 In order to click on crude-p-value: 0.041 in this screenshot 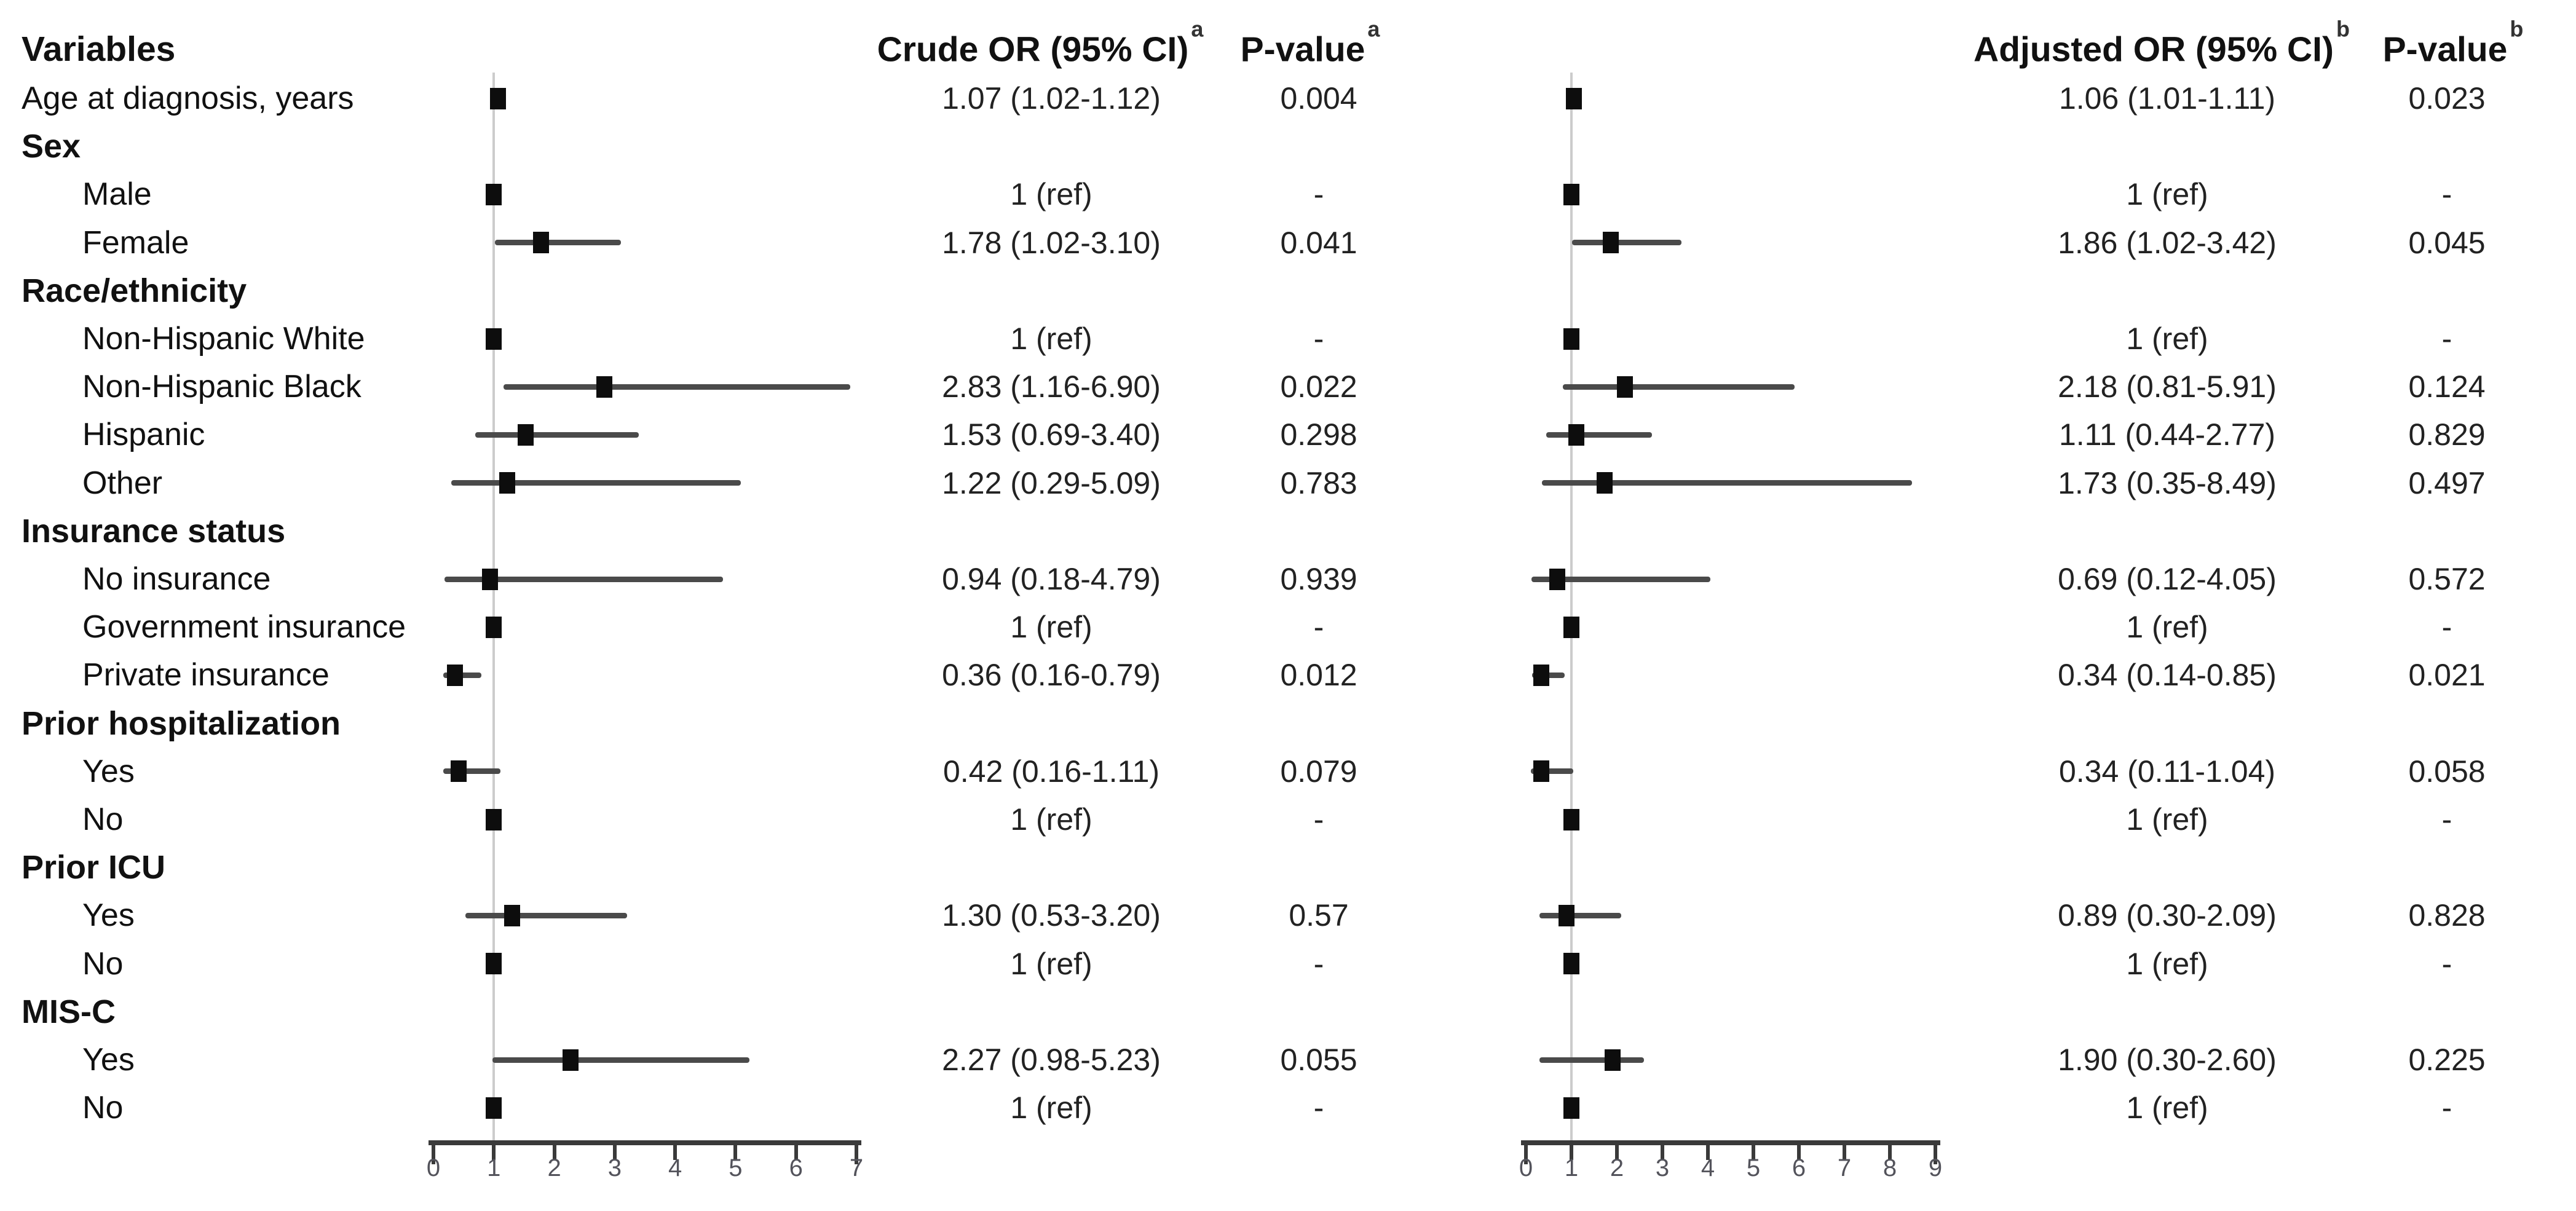, I will do `click(1318, 242)`.